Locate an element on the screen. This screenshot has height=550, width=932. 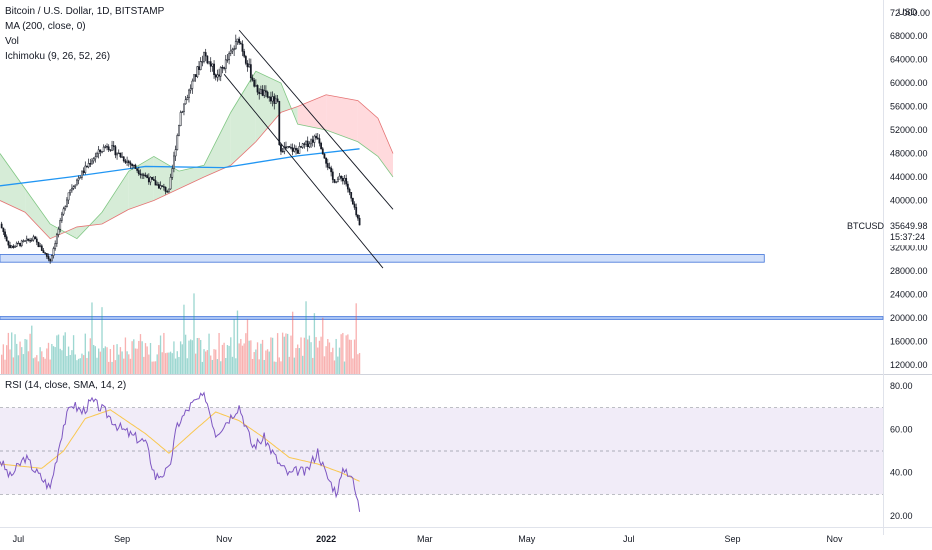
currency-label: USD is located at coordinates (908, 12).